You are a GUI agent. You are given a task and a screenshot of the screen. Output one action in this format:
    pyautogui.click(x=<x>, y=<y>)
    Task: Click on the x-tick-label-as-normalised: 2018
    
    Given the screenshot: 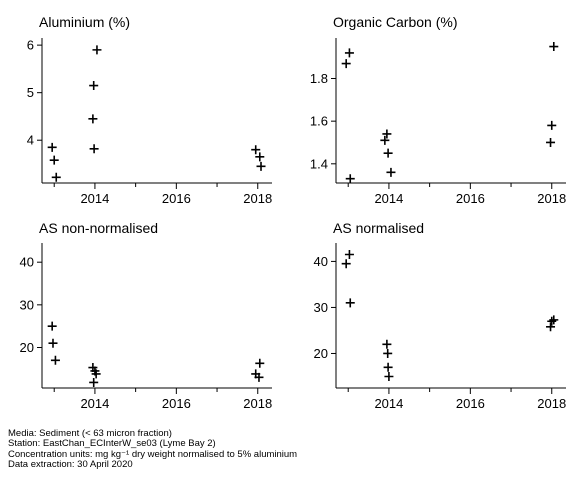 What is the action you would take?
    pyautogui.click(x=551, y=403)
    